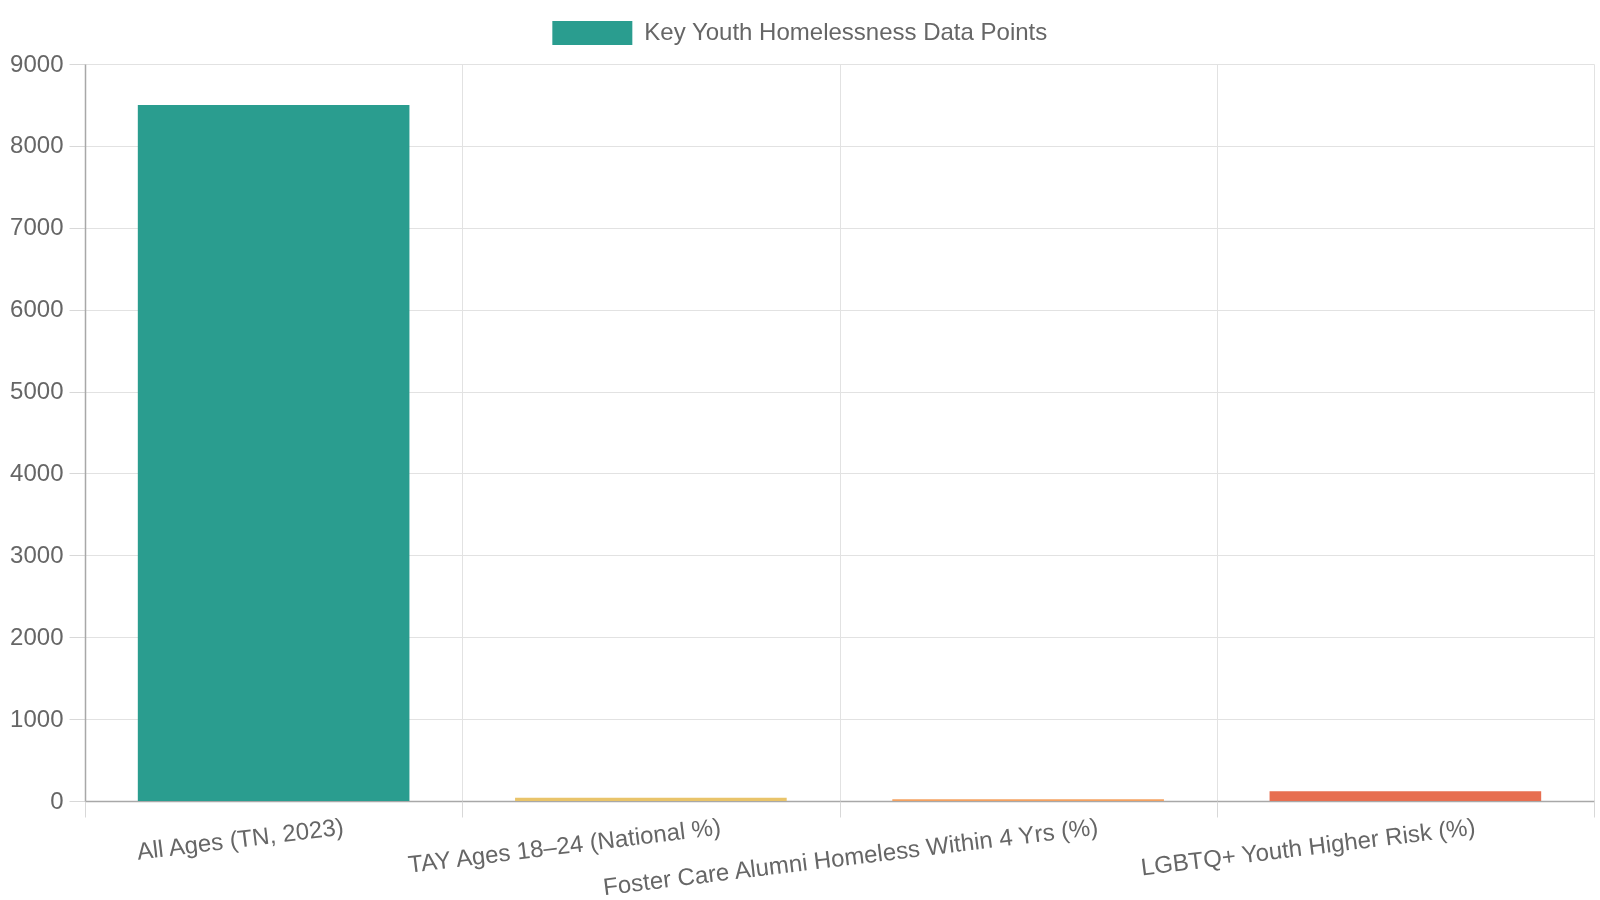 The width and height of the screenshot is (1600, 900). I want to click on y-tick-label: 4000, so click(37, 472).